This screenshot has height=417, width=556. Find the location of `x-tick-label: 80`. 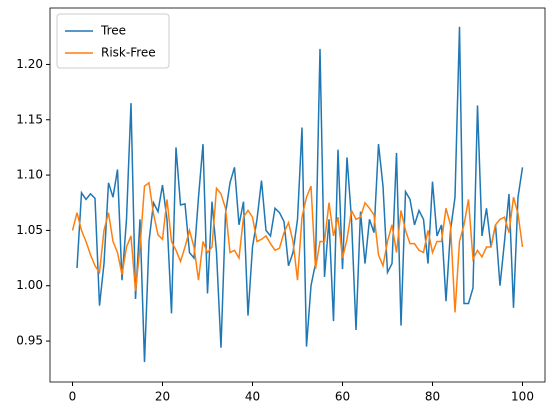

x-tick-label: 80 is located at coordinates (432, 397).